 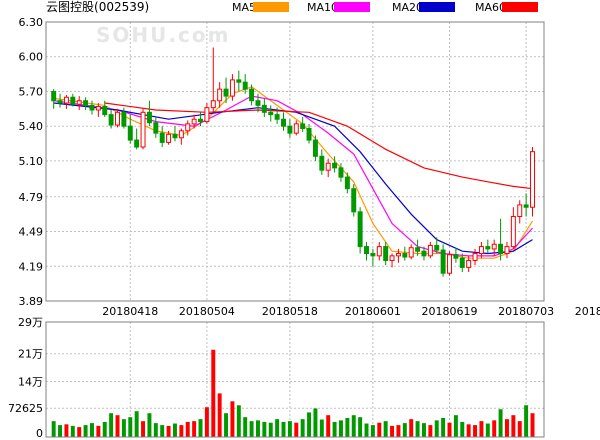 I want to click on volume-tick-label: 0, so click(x=39, y=433).